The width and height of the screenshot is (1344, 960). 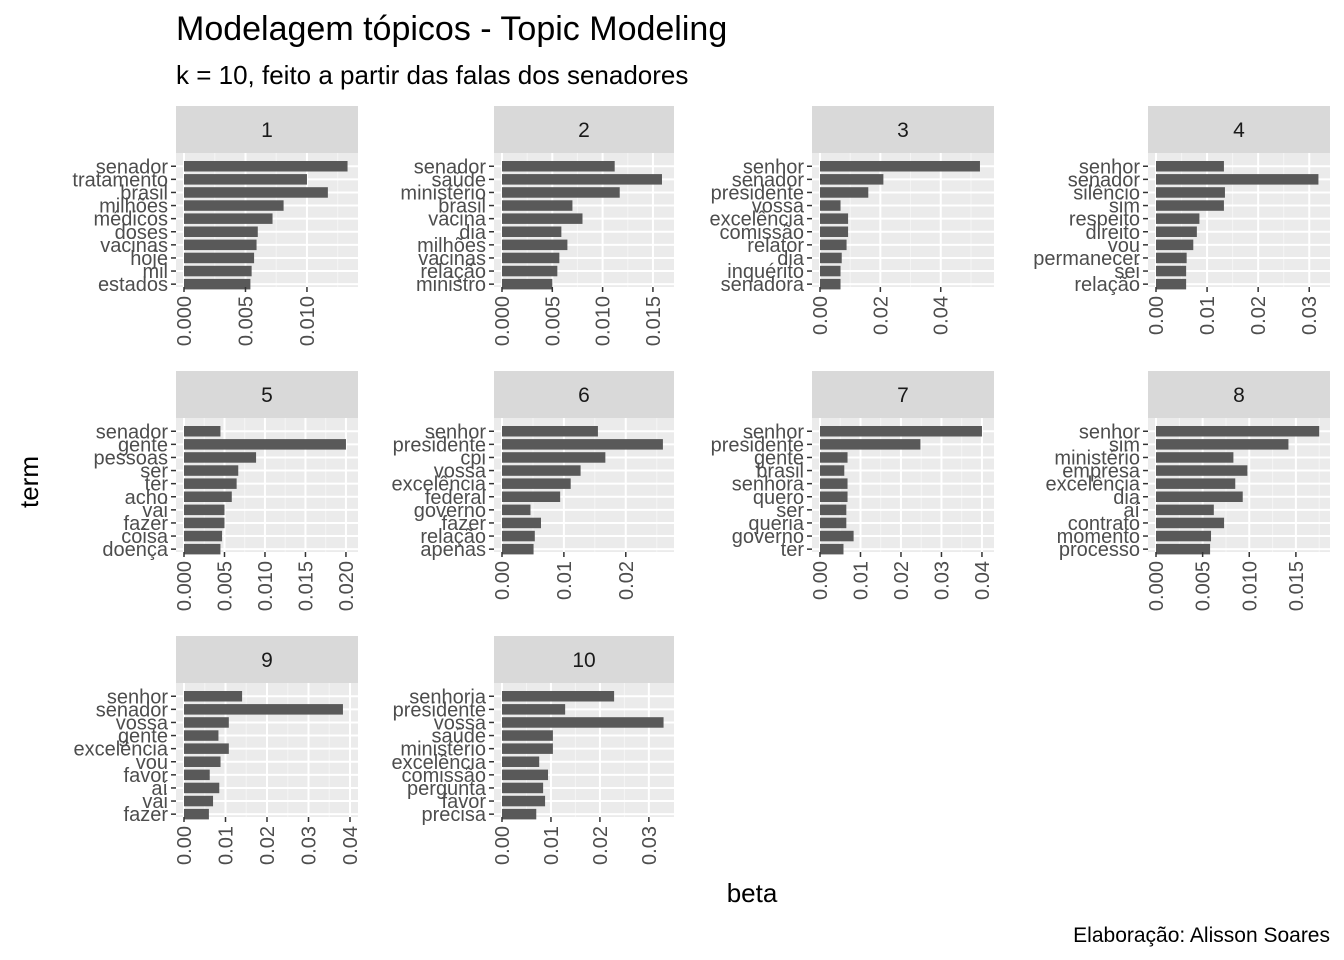 What do you see at coordinates (451, 246) in the screenshot?
I see `y-tick-label: milhões` at bounding box center [451, 246].